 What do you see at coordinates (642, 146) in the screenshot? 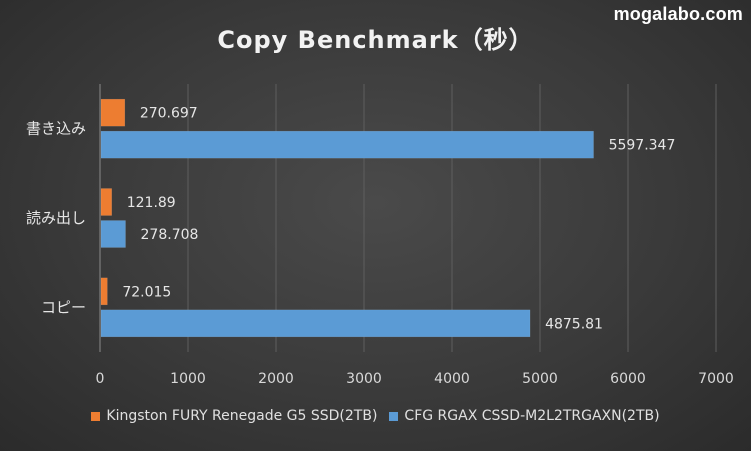
I see `data-label: 5597.347` at bounding box center [642, 146].